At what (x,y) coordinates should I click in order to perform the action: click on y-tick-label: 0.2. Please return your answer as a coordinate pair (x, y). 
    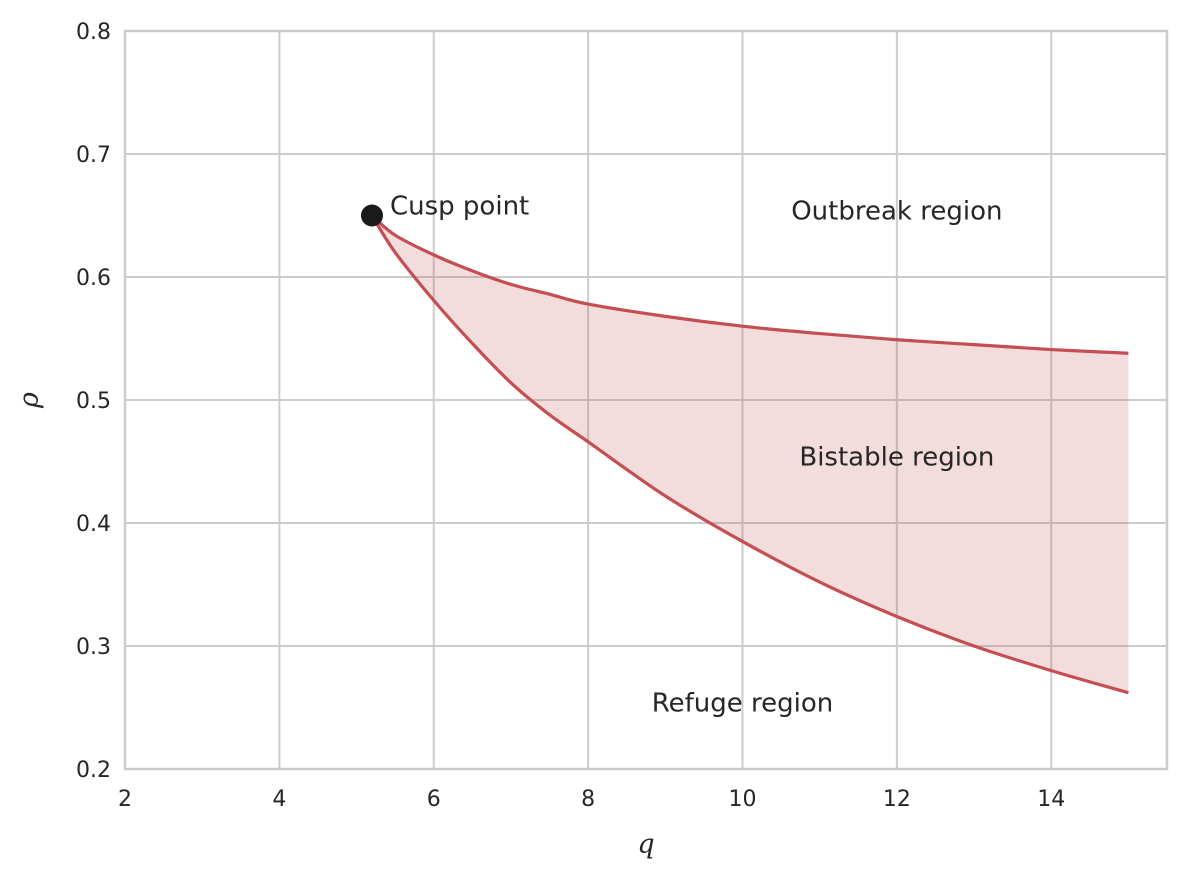
    Looking at the image, I should click on (93, 770).